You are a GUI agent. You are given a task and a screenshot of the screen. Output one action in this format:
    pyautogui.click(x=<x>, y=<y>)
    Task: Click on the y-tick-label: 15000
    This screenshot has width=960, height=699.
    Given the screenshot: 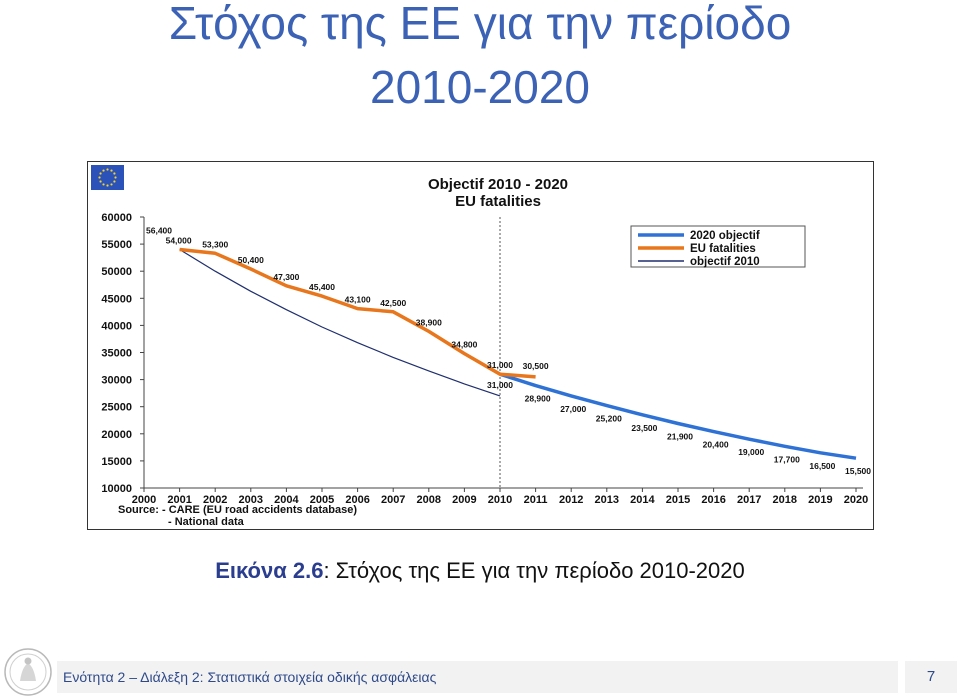 What is the action you would take?
    pyautogui.click(x=116, y=462)
    